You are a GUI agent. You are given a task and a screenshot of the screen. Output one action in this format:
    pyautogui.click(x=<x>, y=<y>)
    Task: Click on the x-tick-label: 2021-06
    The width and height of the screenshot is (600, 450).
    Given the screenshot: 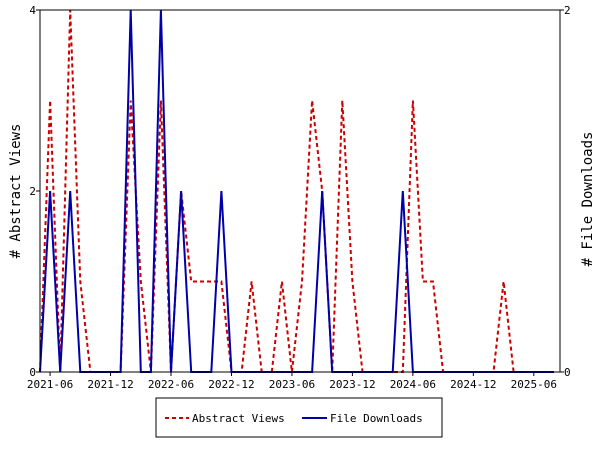 What is the action you would take?
    pyautogui.click(x=50, y=384)
    